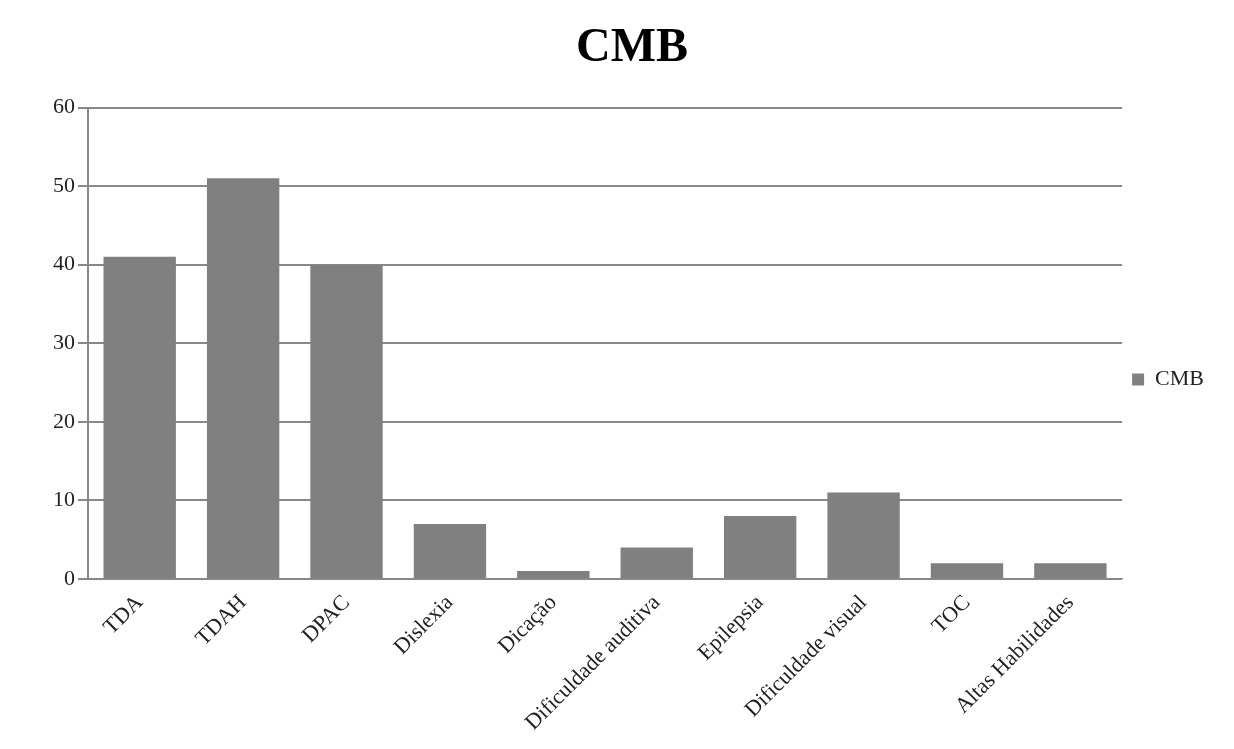 Image resolution: width=1234 pixels, height=749 pixels. What do you see at coordinates (64, 420) in the screenshot?
I see `y-tick-label: 20` at bounding box center [64, 420].